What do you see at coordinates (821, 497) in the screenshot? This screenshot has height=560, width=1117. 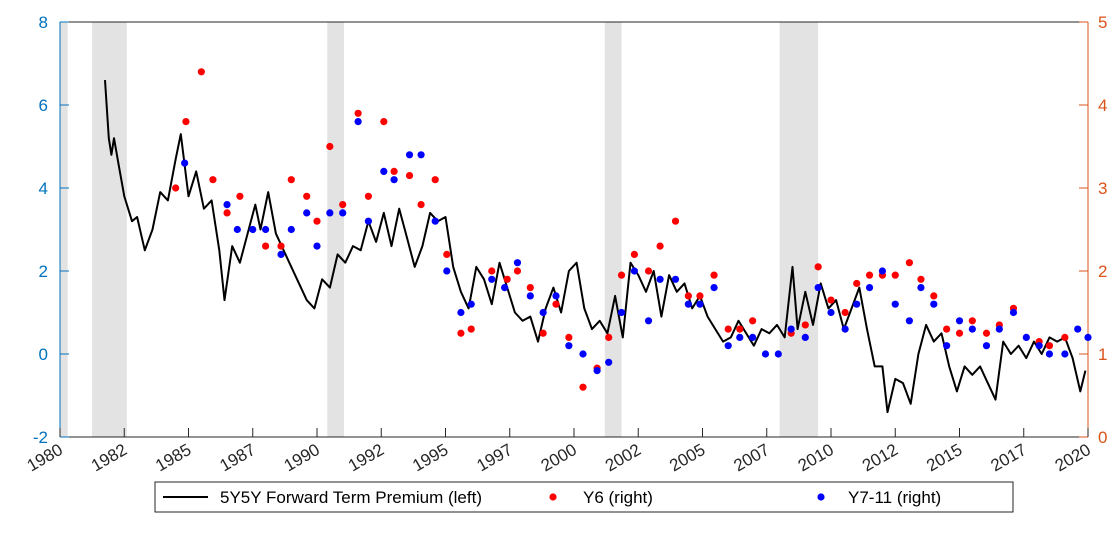 I see `legend-symbol` at bounding box center [821, 497].